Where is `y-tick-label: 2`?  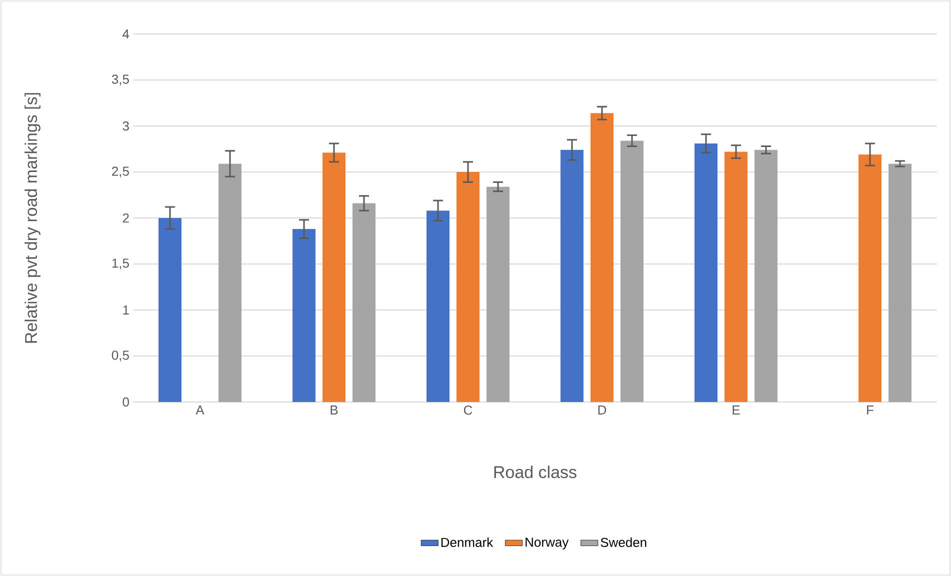 y-tick-label: 2 is located at coordinates (125, 218).